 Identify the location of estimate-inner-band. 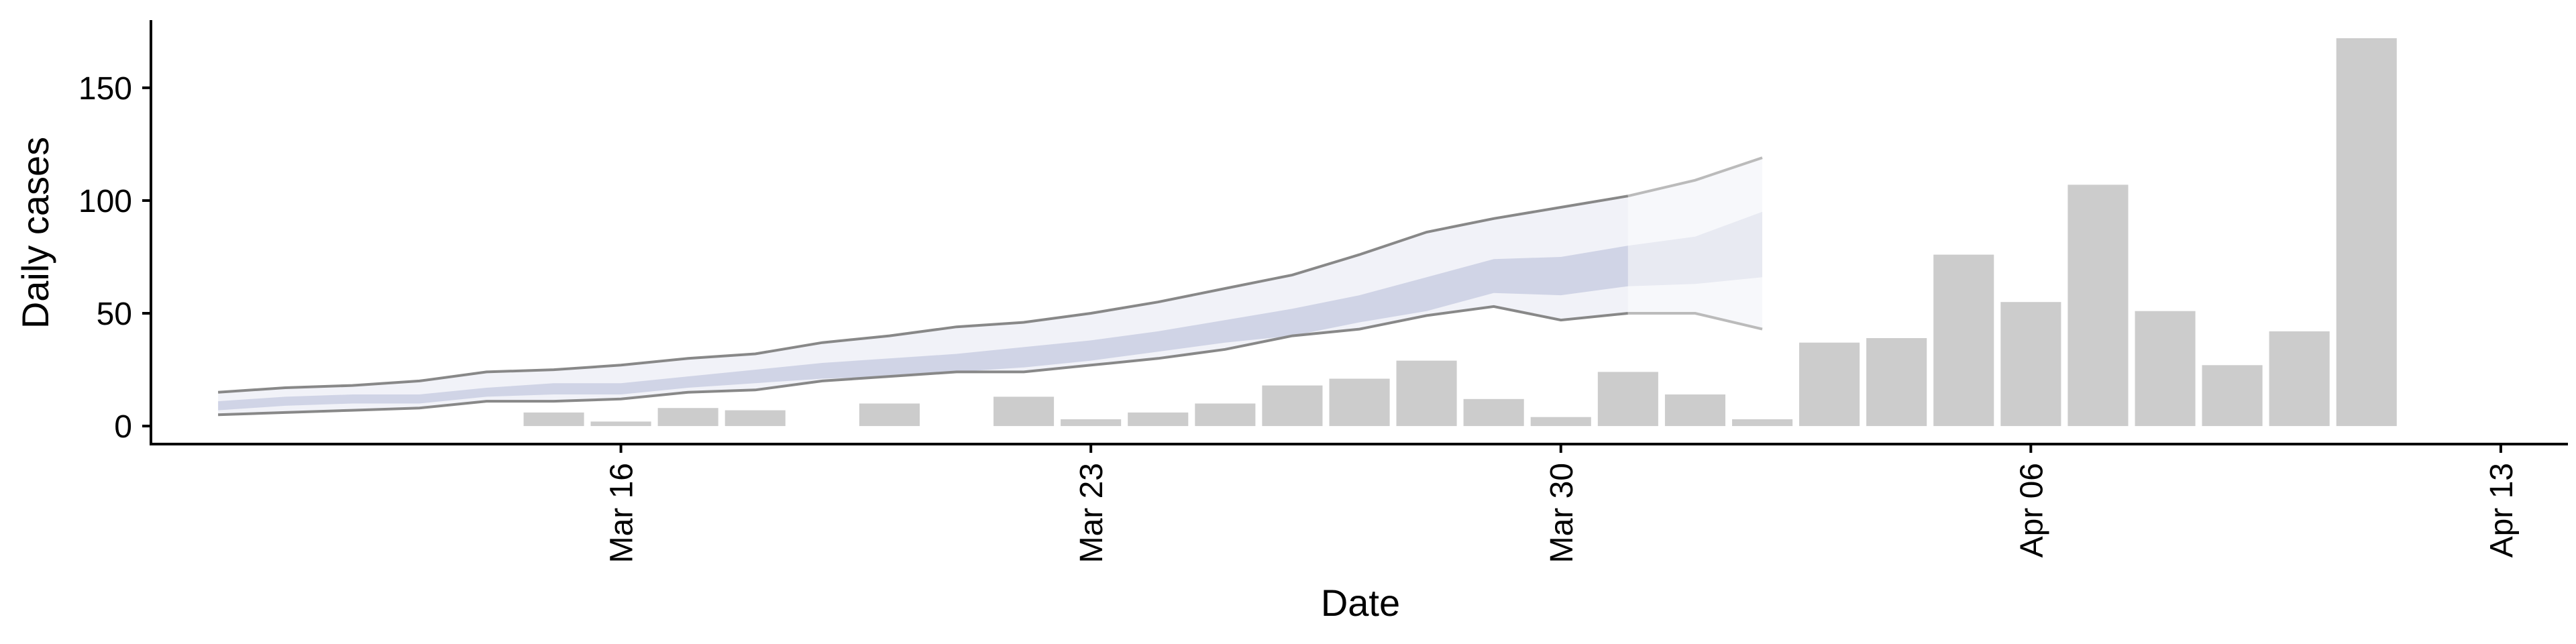
(923, 328).